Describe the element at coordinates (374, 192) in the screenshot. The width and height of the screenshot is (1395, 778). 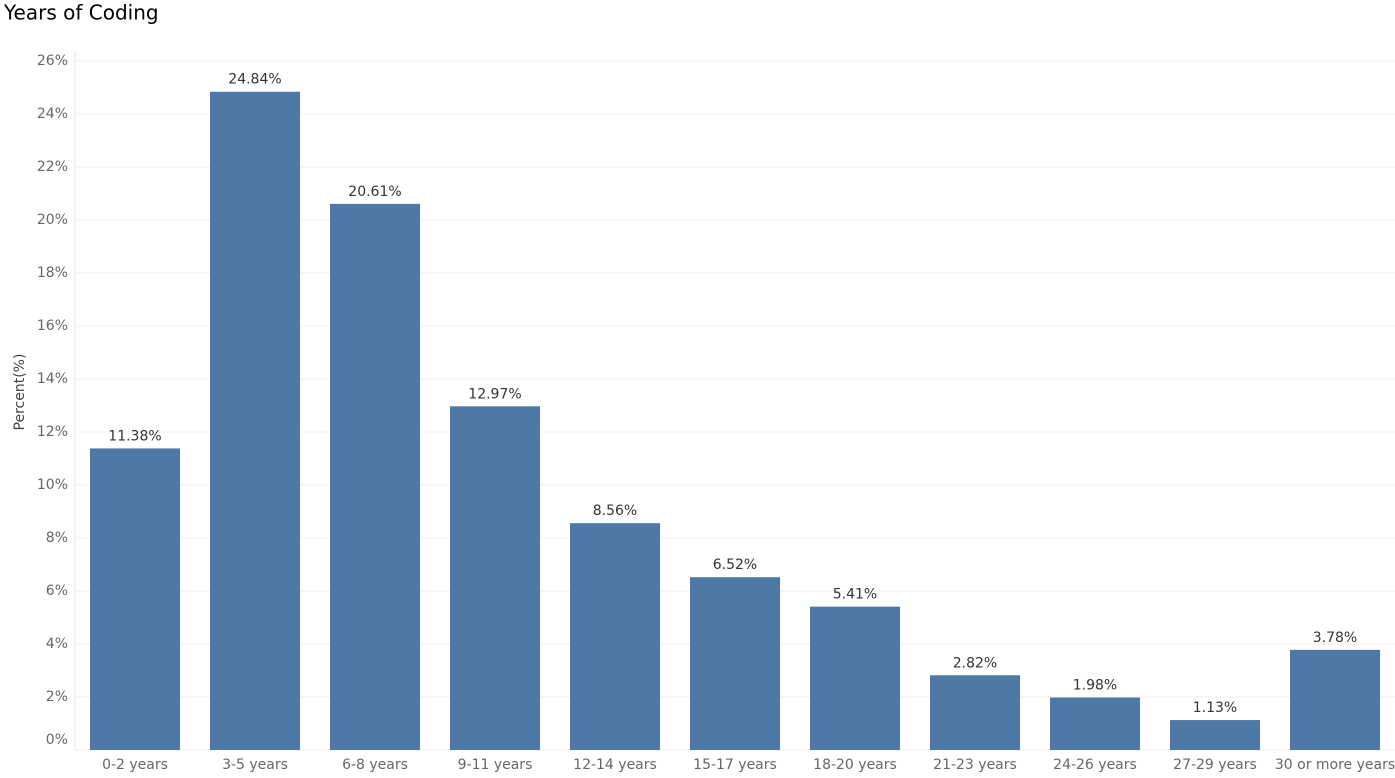
I see `value-label: 20.61%` at that location.